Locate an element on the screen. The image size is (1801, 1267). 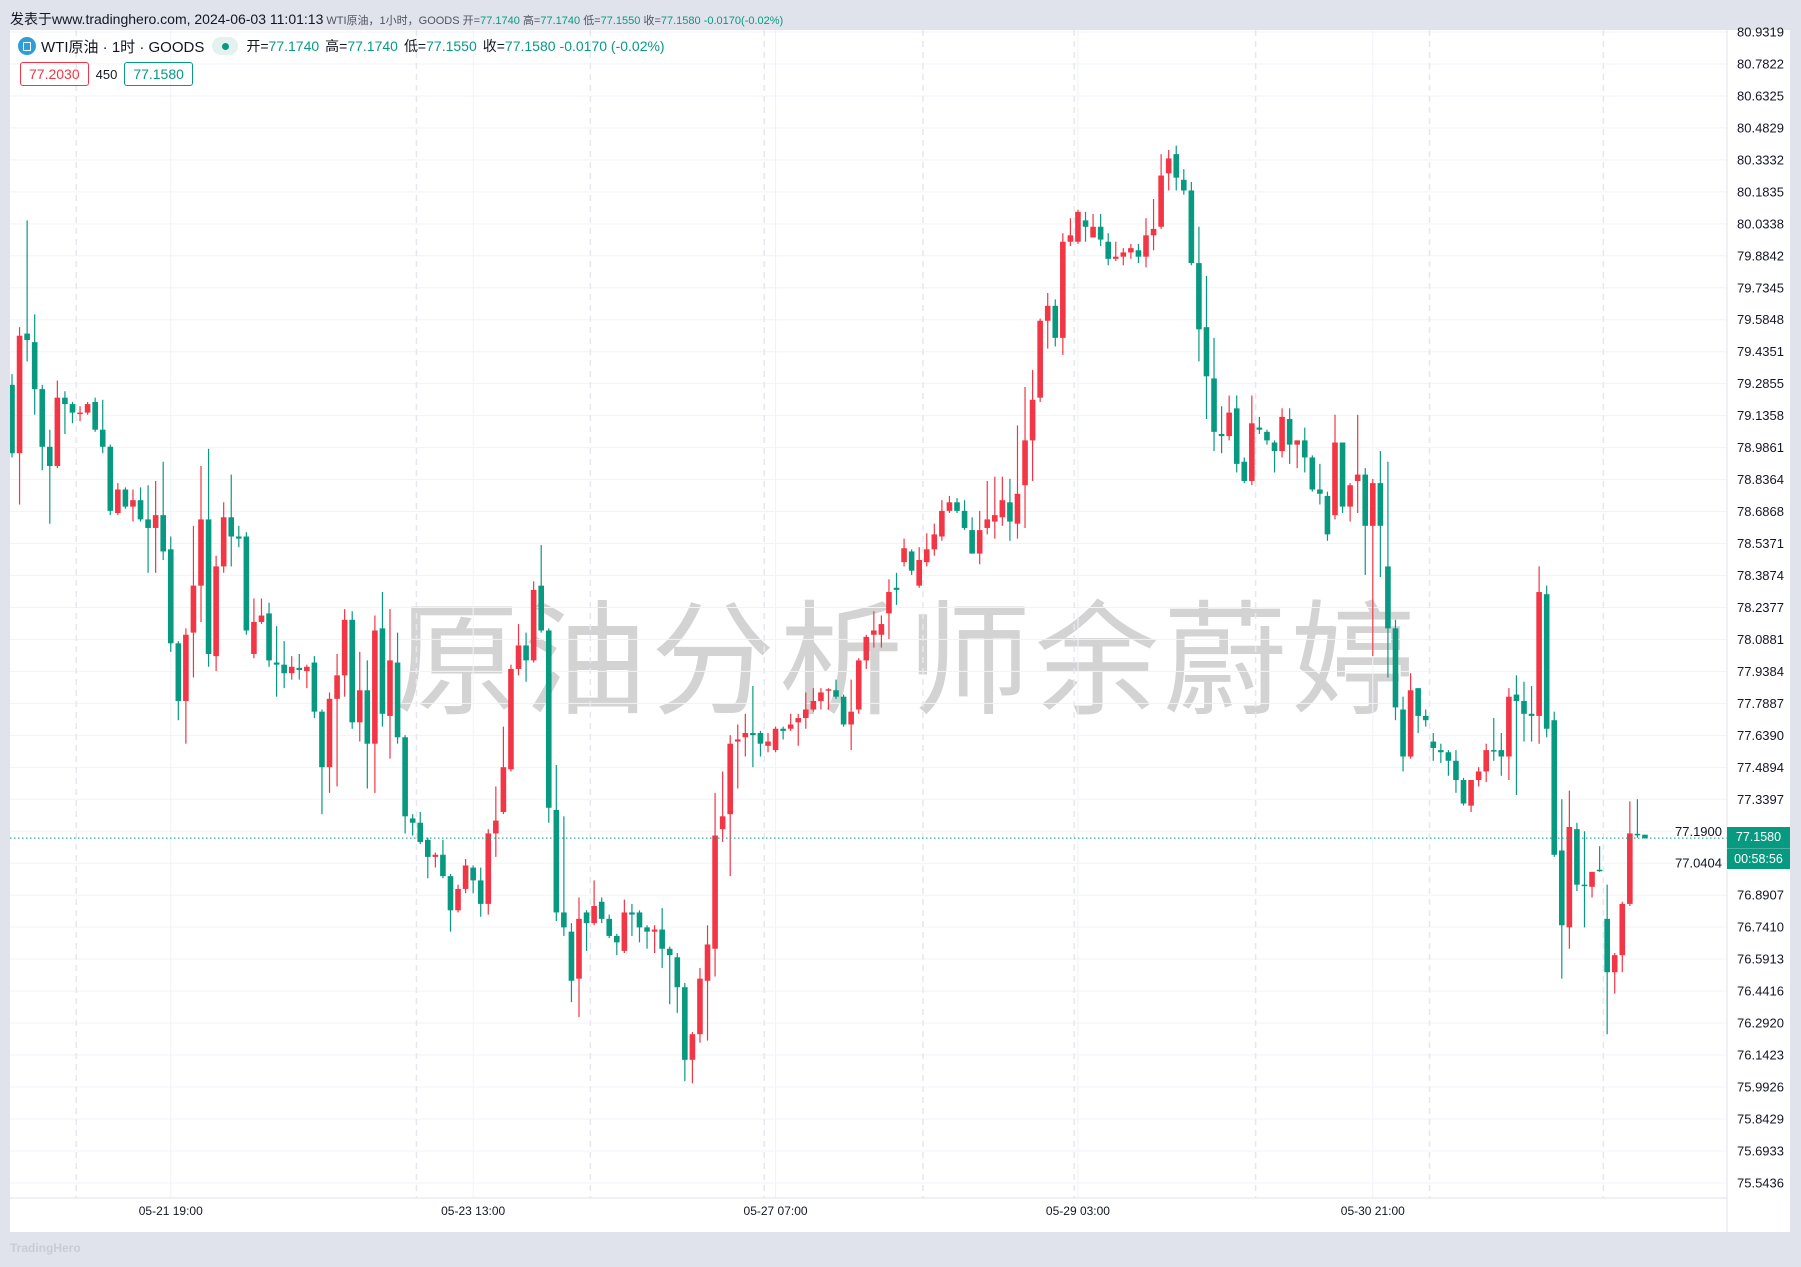
buy-button: 77.1580 is located at coordinates (158, 74).